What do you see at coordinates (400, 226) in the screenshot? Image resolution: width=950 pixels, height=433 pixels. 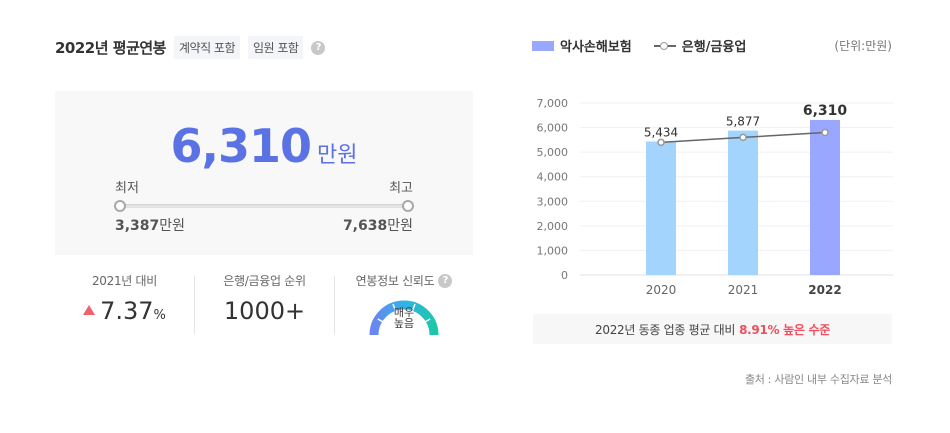 I see `max-salary-unit: 만원` at bounding box center [400, 226].